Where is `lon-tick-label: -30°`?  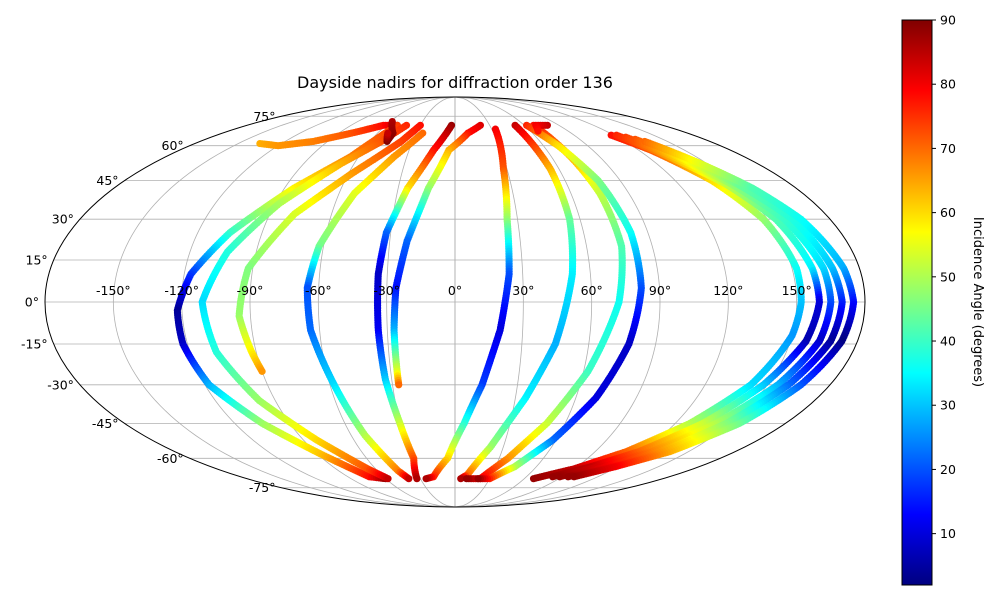
lon-tick-label: -30° is located at coordinates (386, 290).